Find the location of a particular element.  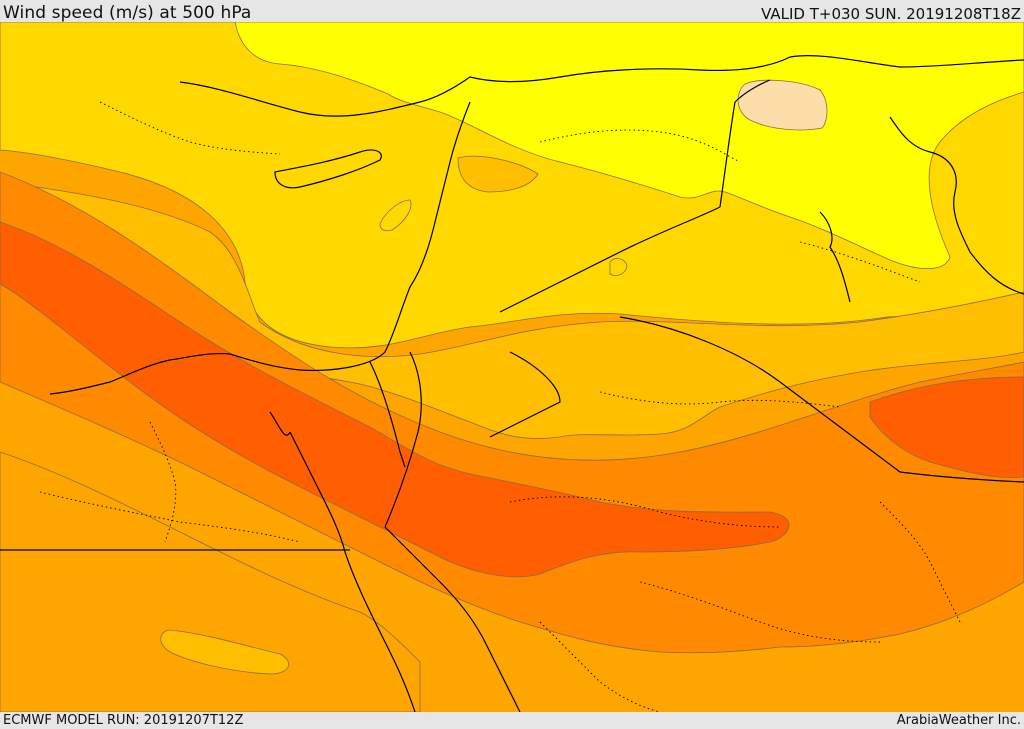

persian-gulf-coast is located at coordinates (835, 257).